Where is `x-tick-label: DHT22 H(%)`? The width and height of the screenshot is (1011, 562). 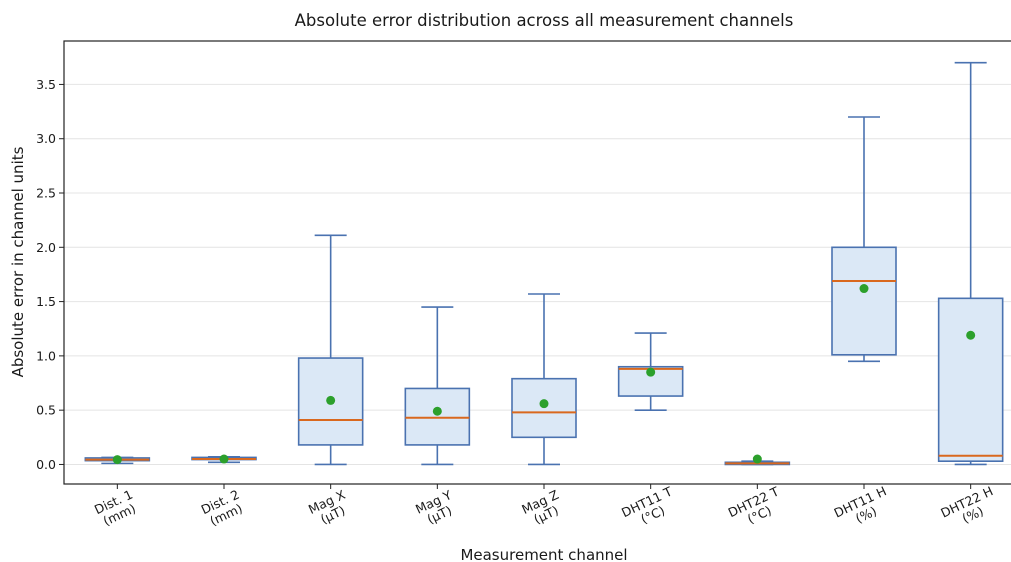
x-tick-label: DHT22 H(%) is located at coordinates (969, 508).